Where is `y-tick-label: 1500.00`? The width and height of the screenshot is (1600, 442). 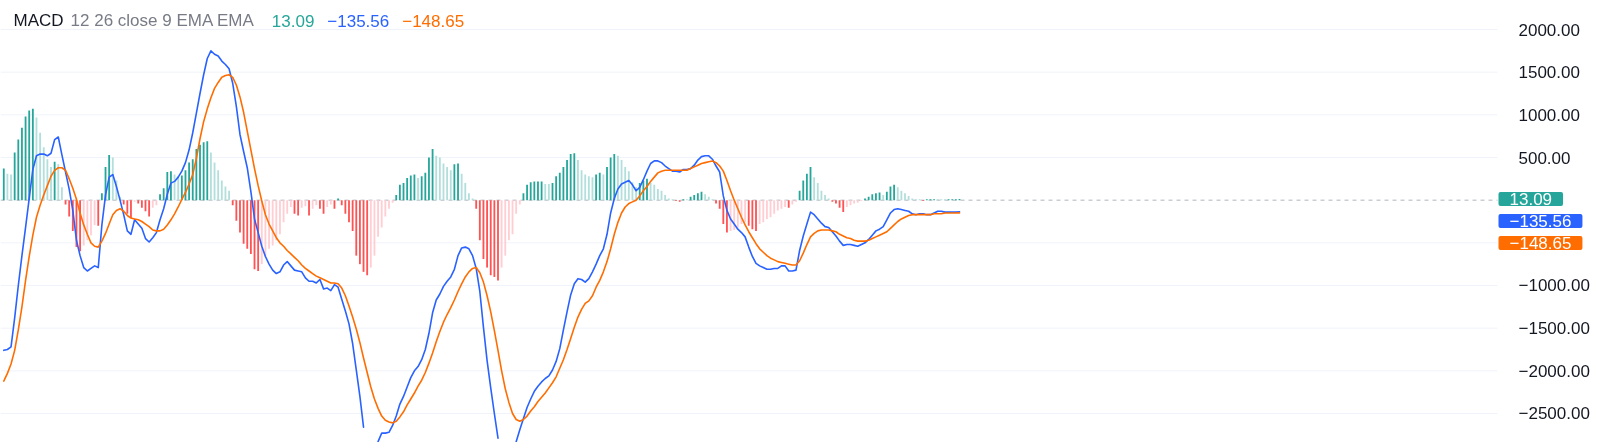
y-tick-label: 1500.00 is located at coordinates (1549, 73).